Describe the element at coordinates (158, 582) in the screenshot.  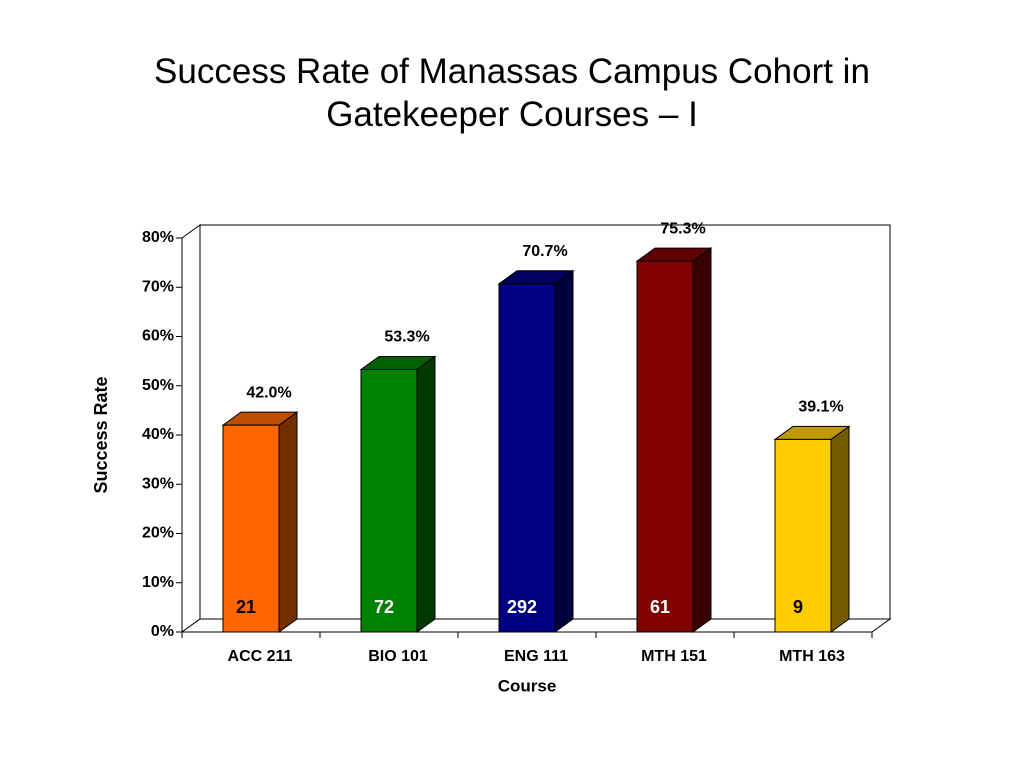
I see `y-tick-label: 10%` at that location.